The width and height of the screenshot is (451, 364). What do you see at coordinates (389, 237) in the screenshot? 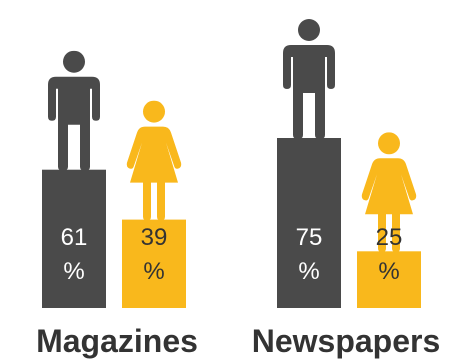
I see `value-label: 25` at bounding box center [389, 237].